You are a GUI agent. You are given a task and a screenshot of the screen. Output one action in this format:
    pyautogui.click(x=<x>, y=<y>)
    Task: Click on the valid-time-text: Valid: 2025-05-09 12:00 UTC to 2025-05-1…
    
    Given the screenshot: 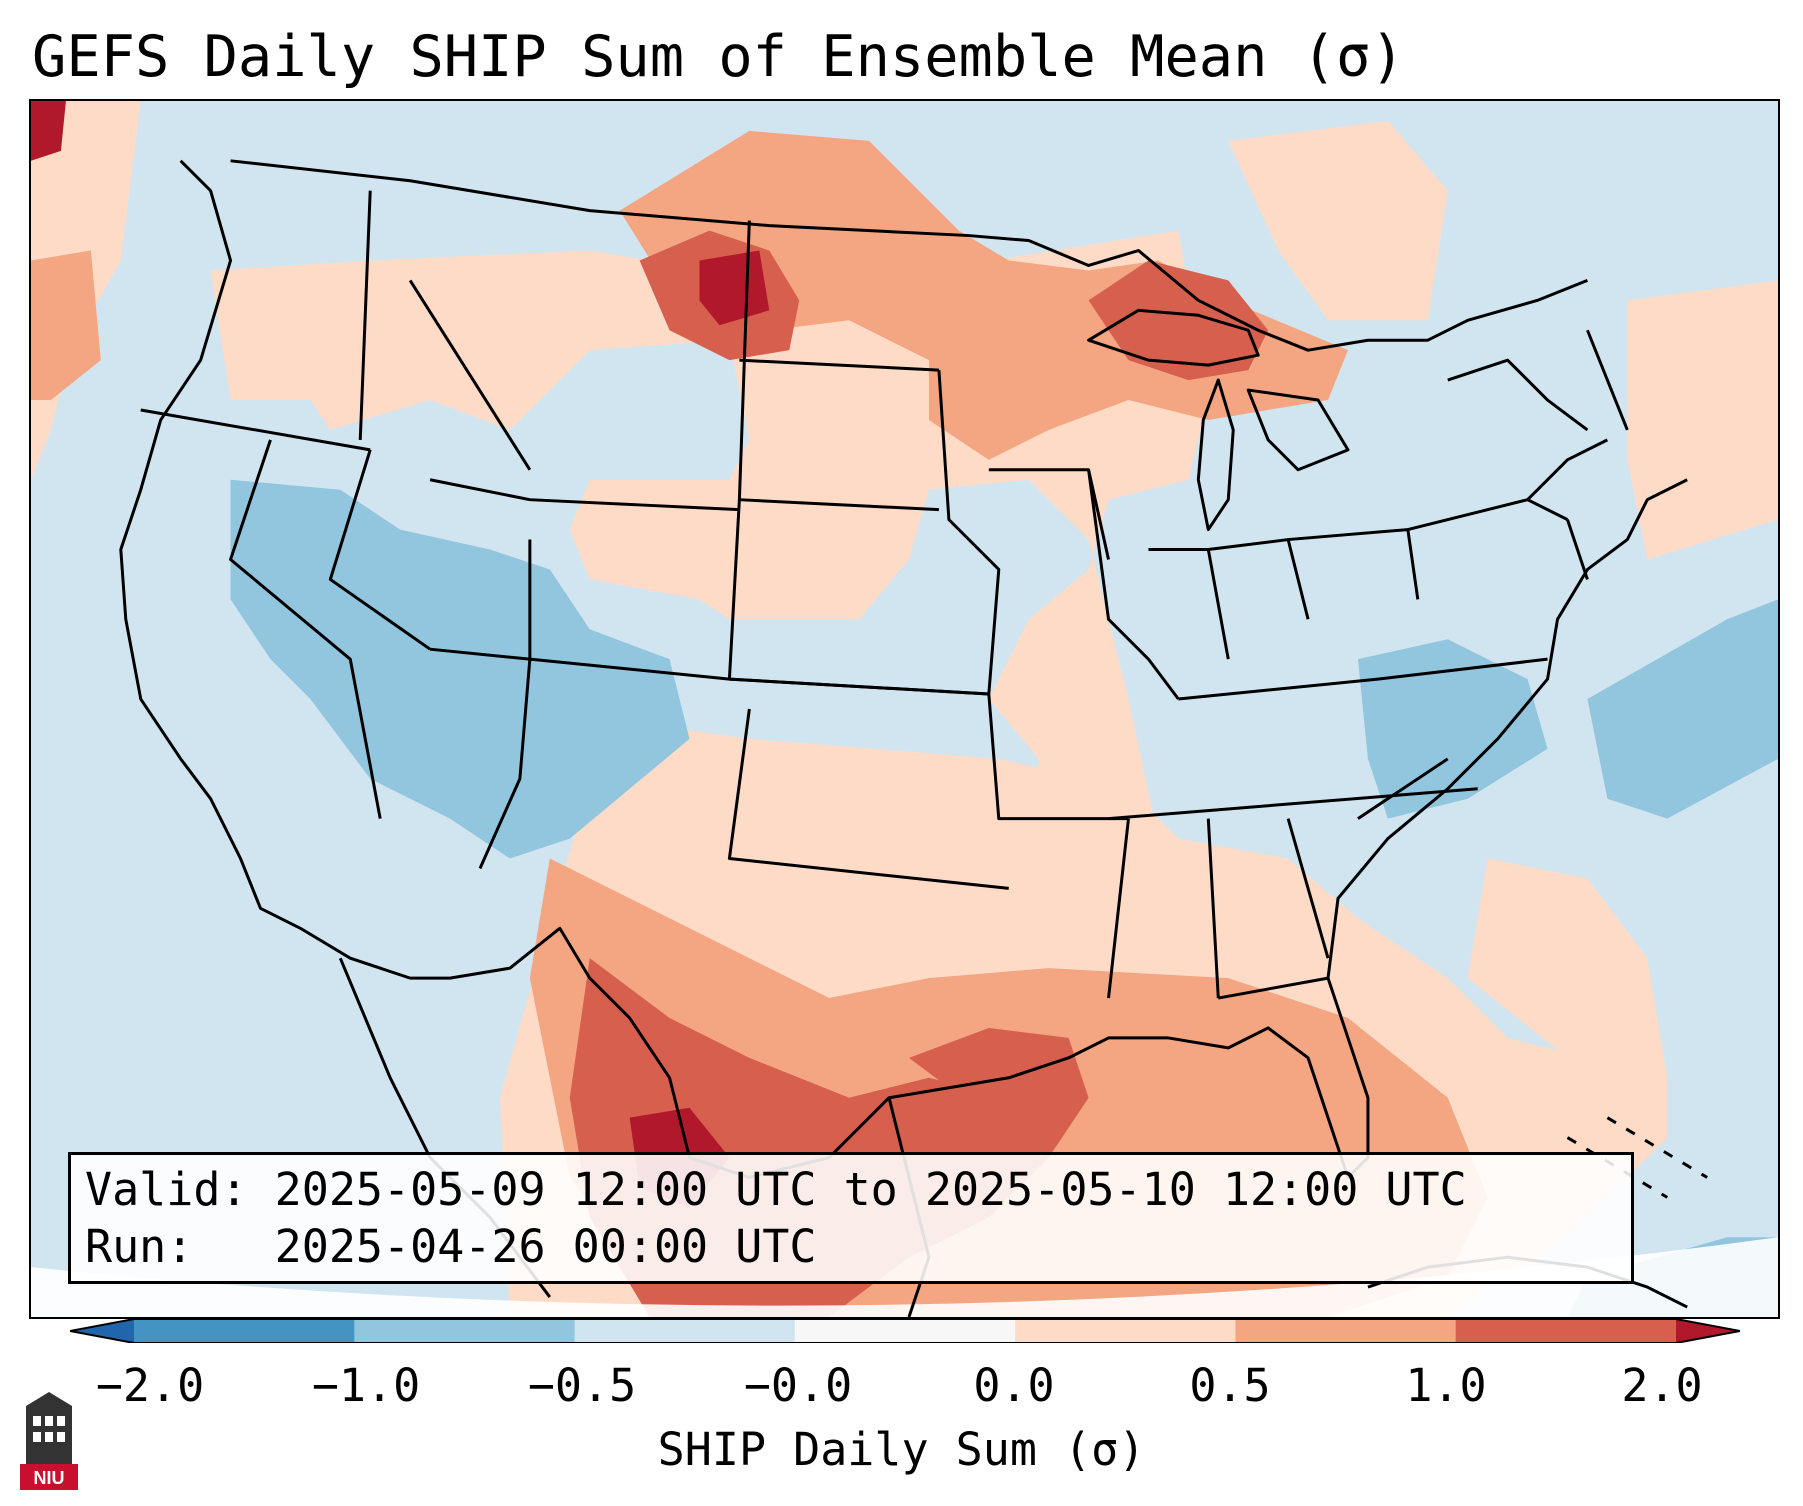 What is the action you would take?
    pyautogui.click(x=776, y=1189)
    